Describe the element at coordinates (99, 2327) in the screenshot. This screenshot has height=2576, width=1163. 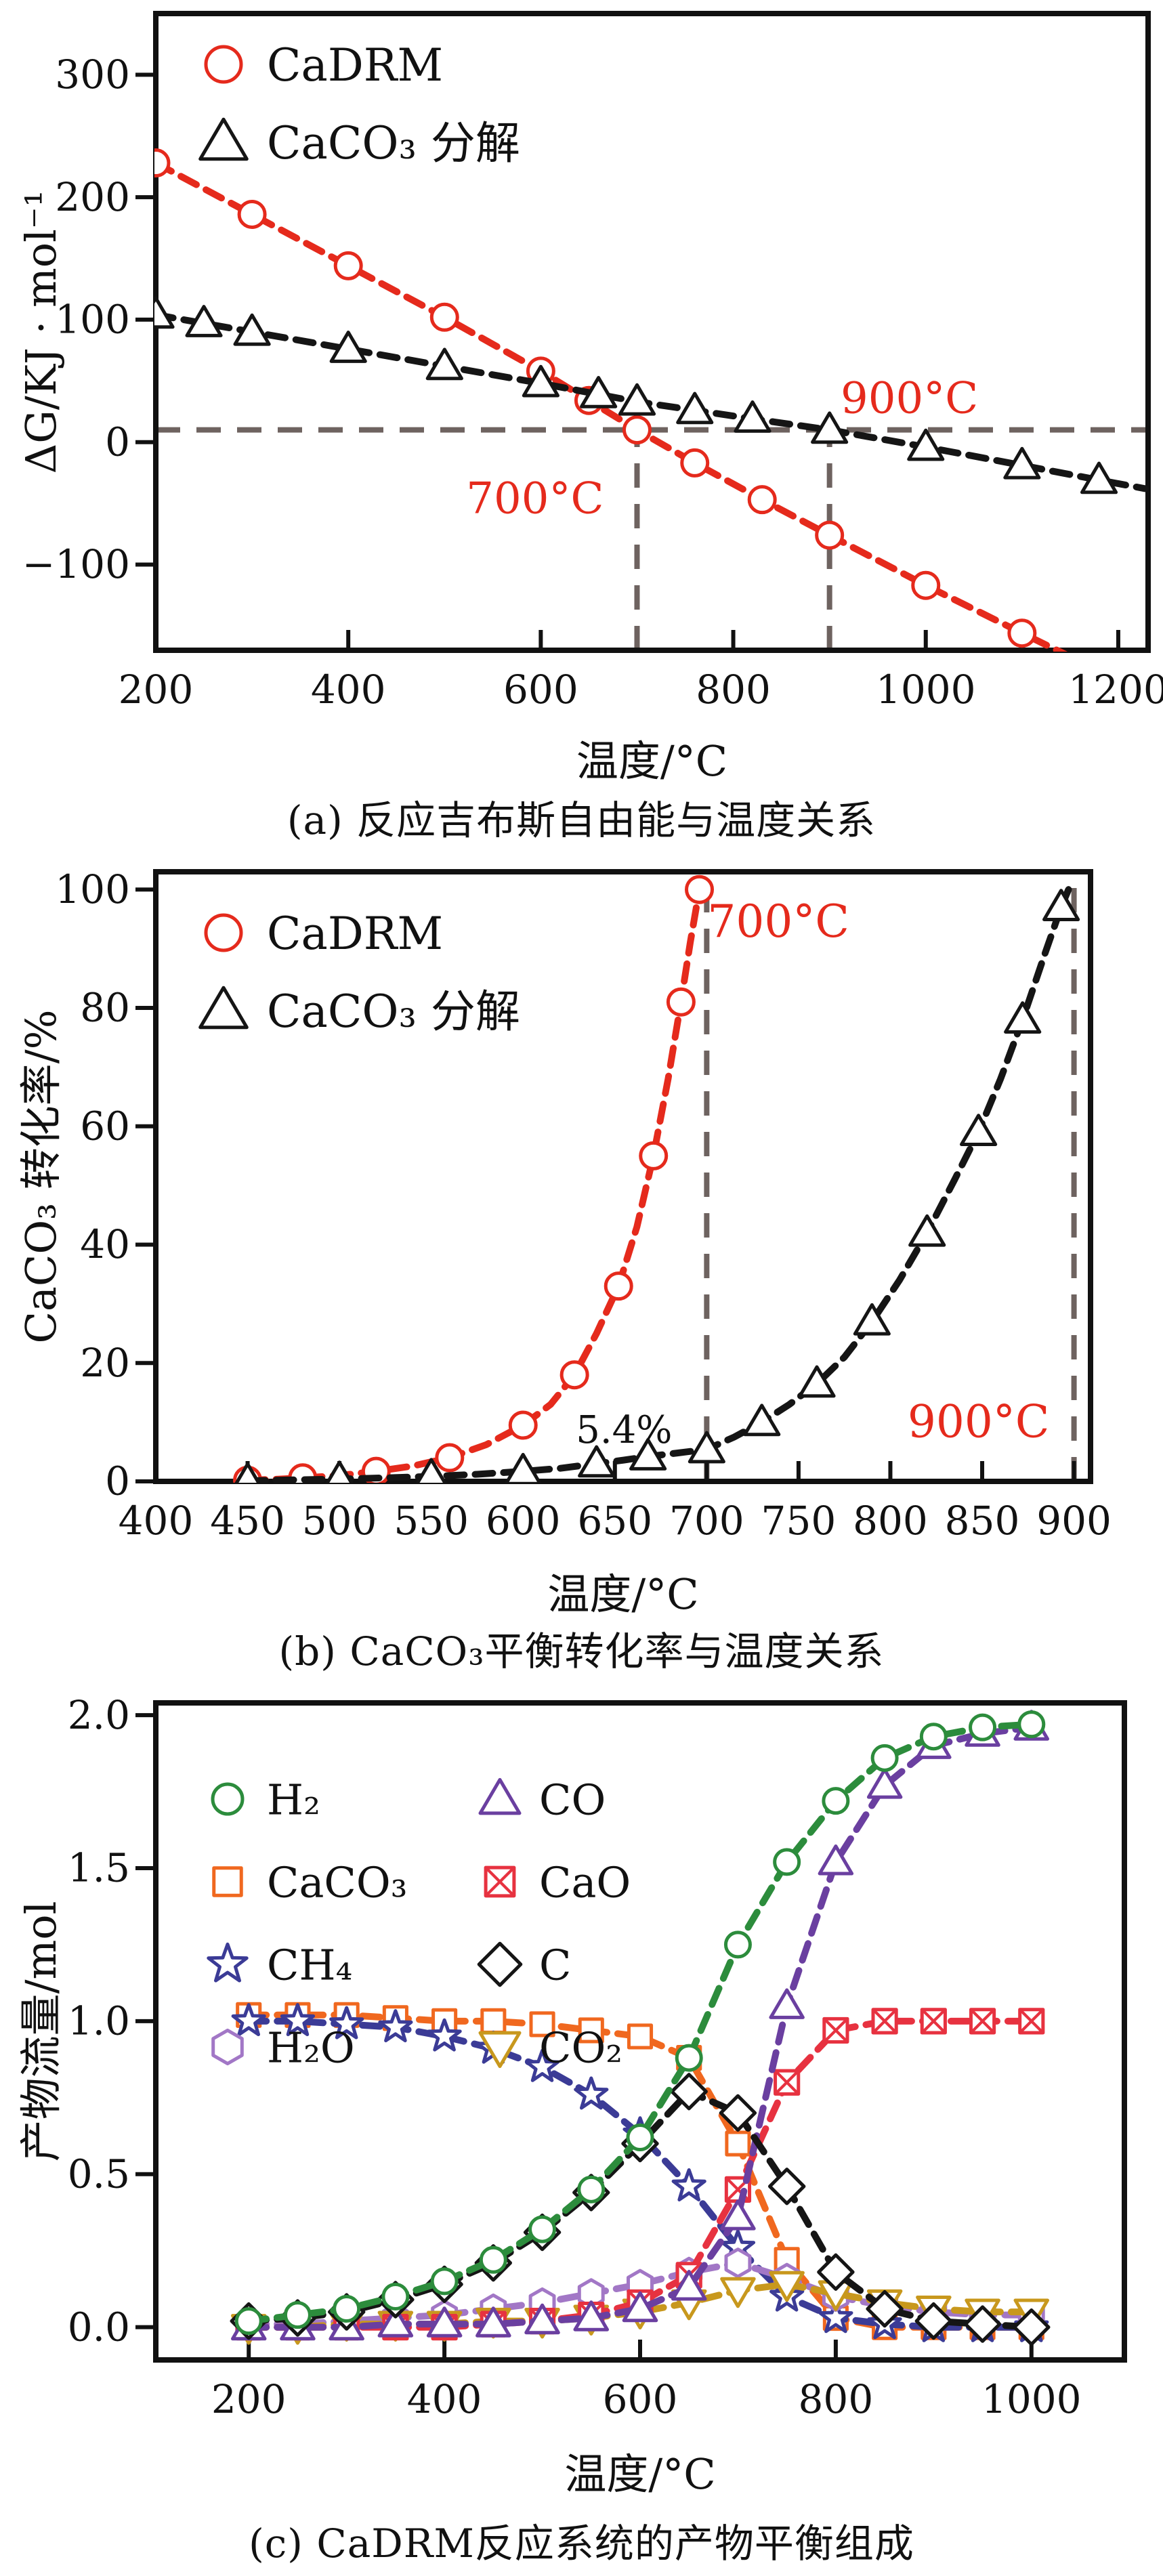
I see `svg-text: 0.0` at that location.